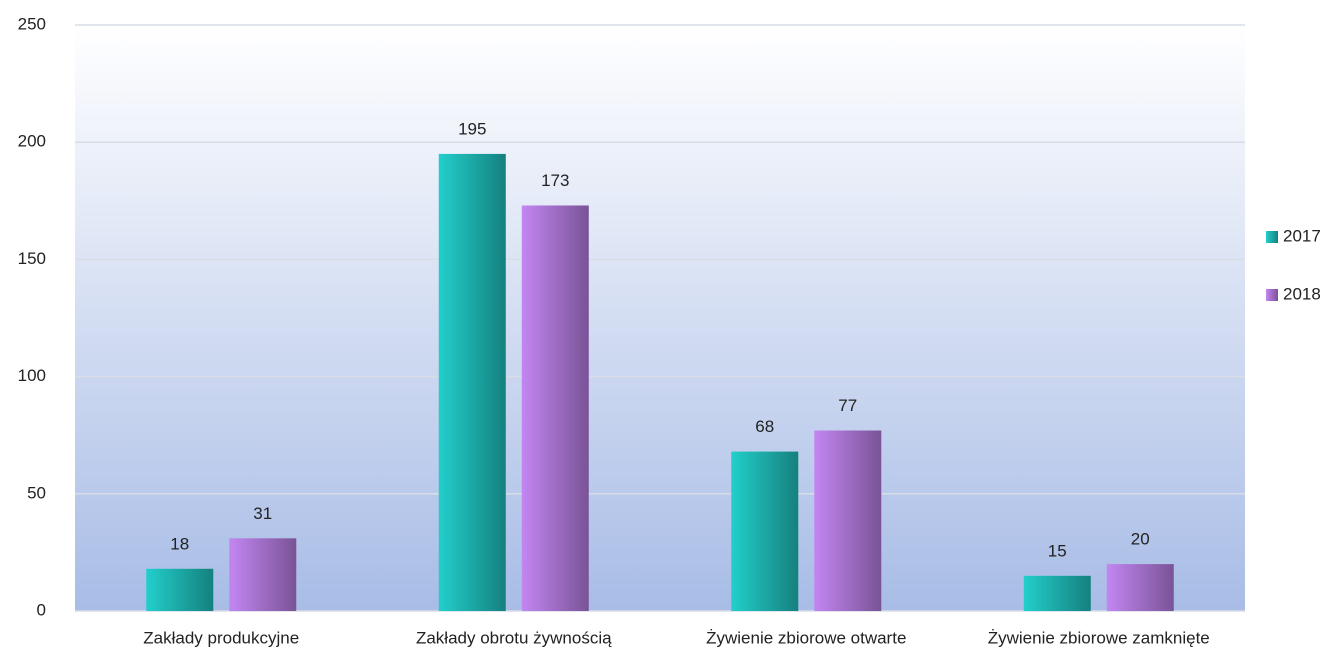 Image resolution: width=1335 pixels, height=653 pixels. Describe the element at coordinates (32, 258) in the screenshot. I see `y-tick-label: 150` at that location.